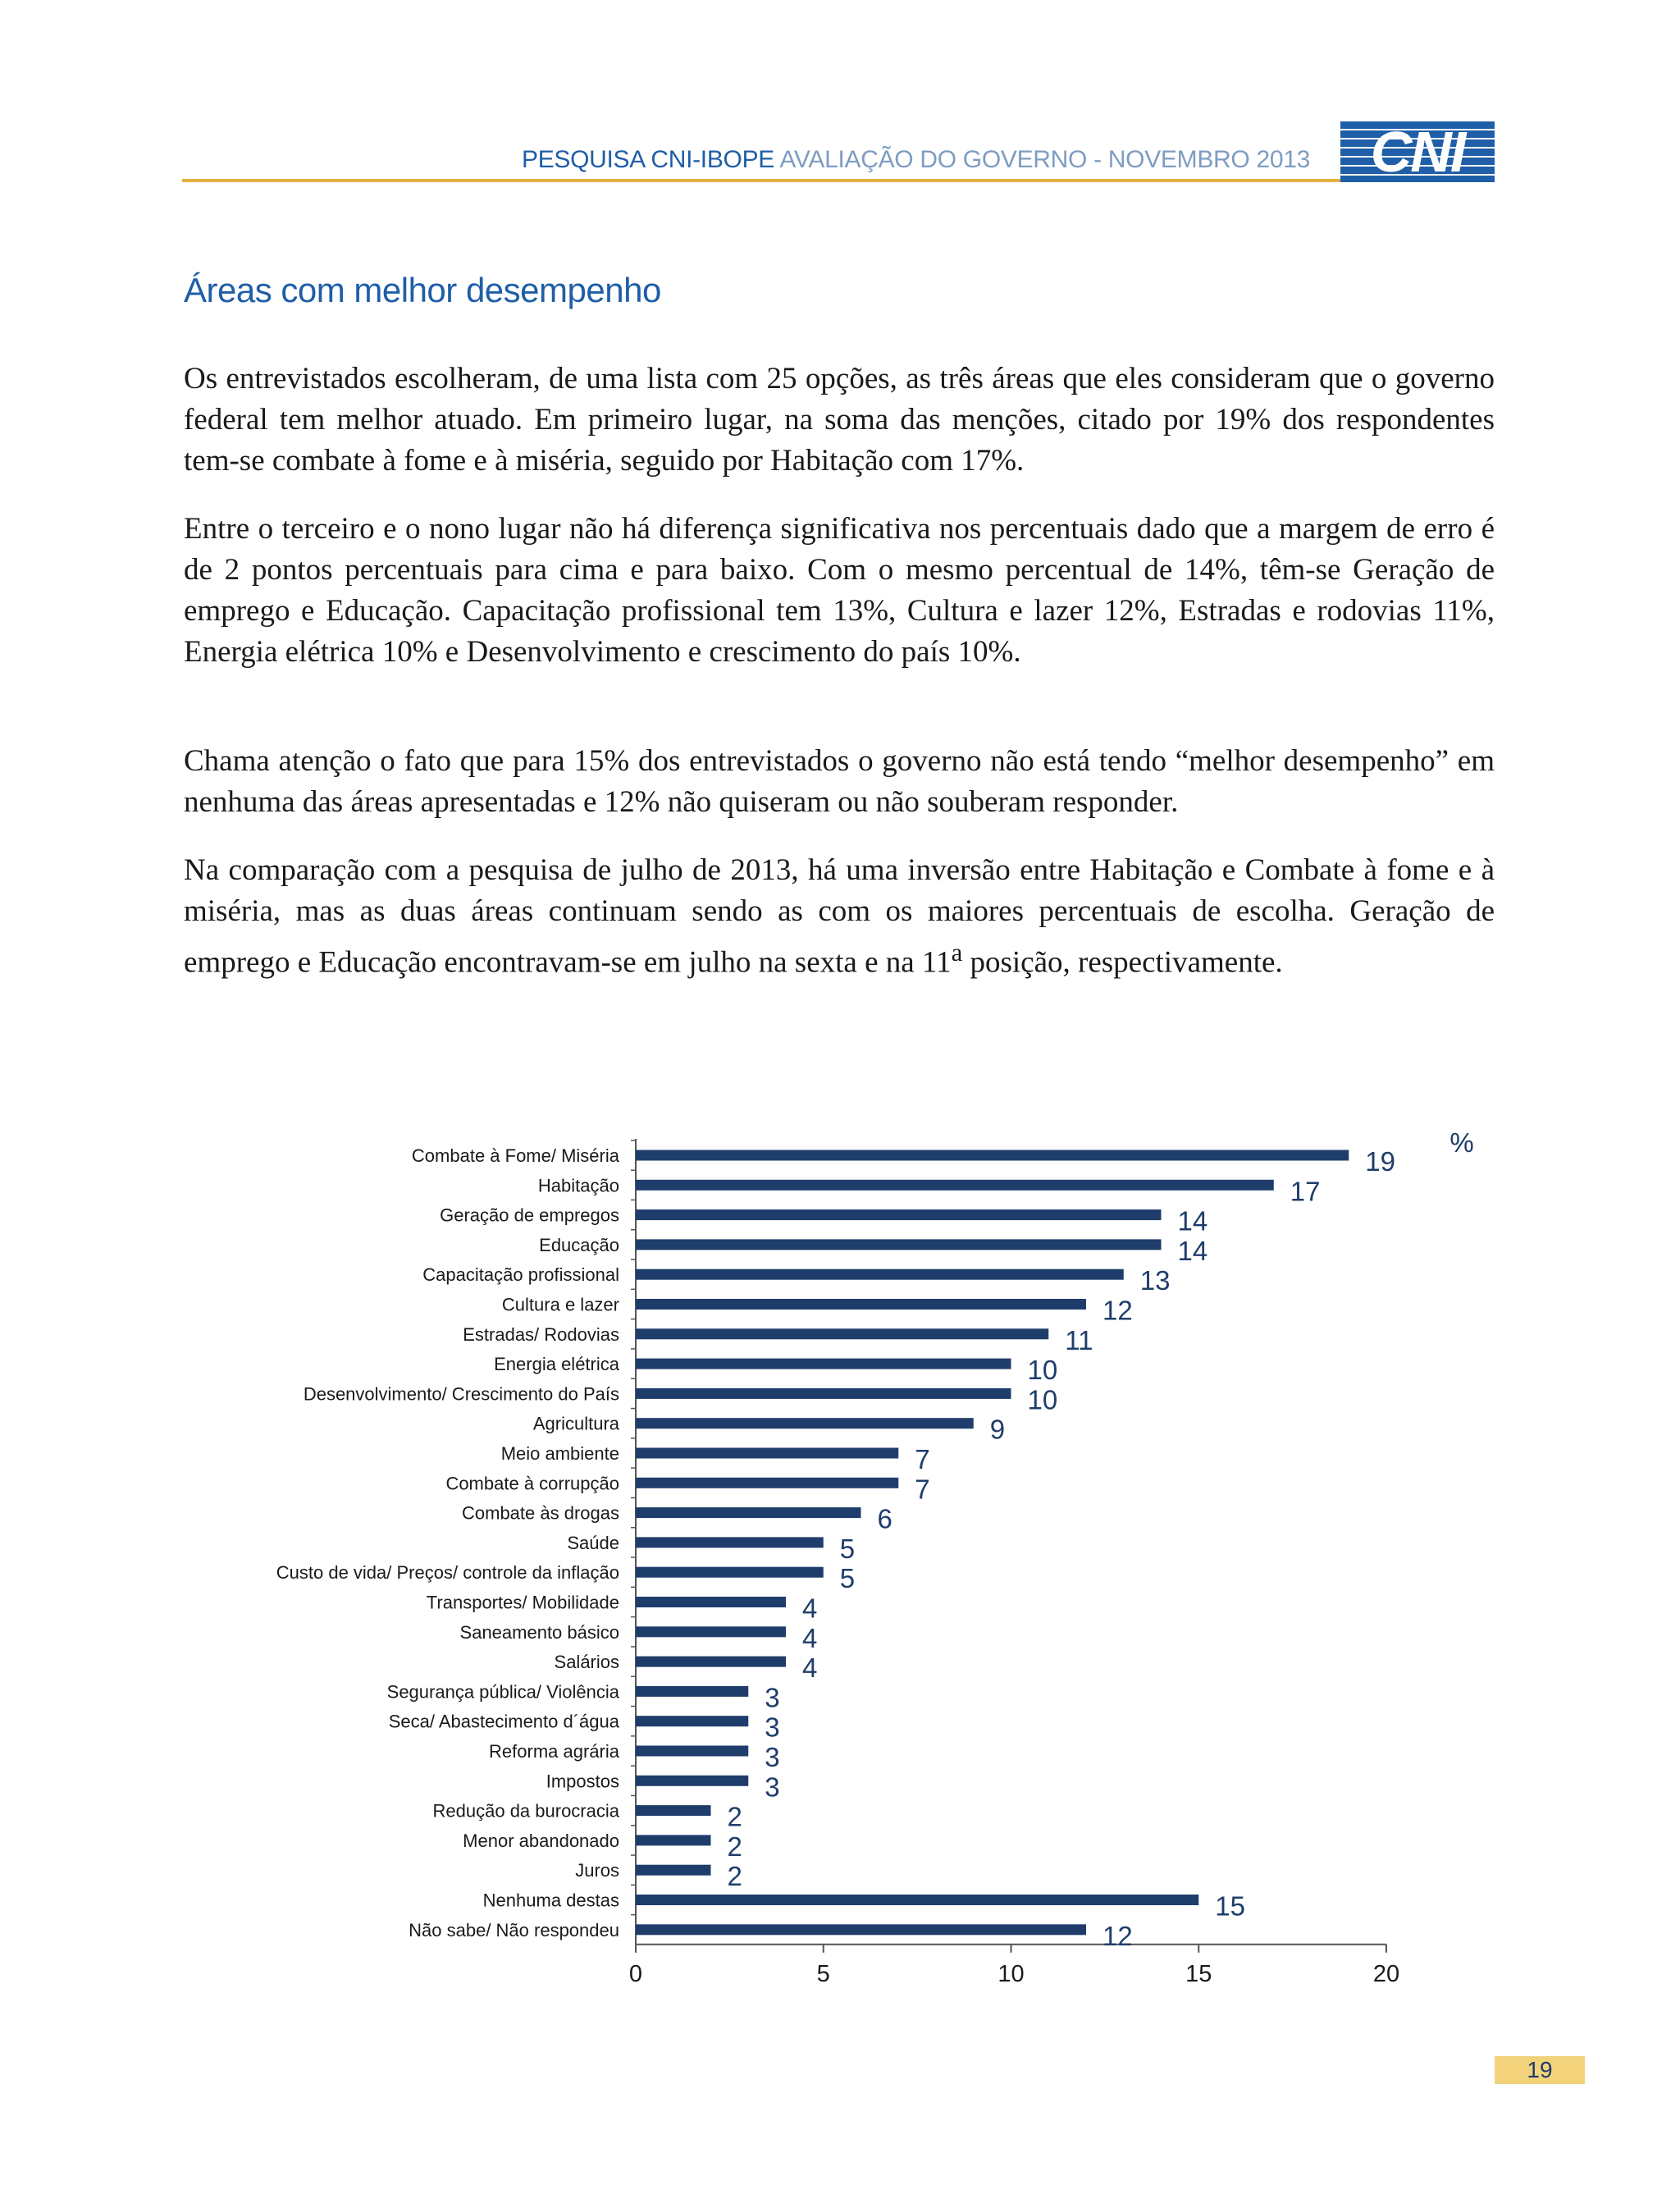 The image size is (1680, 2185). Describe the element at coordinates (1156, 1280) in the screenshot. I see `value-label: 13` at that location.